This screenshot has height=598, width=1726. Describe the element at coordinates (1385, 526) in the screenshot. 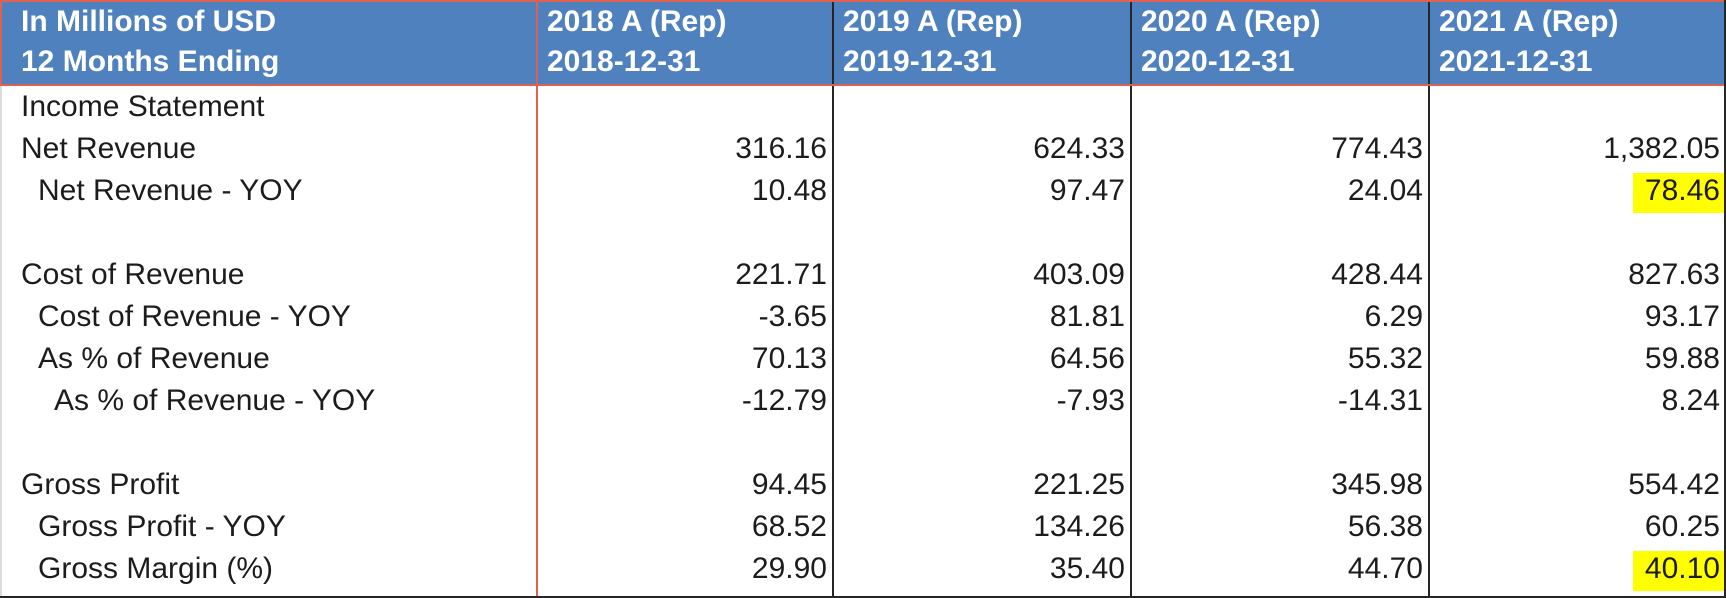

I see `cell-value: 56.38` at that location.